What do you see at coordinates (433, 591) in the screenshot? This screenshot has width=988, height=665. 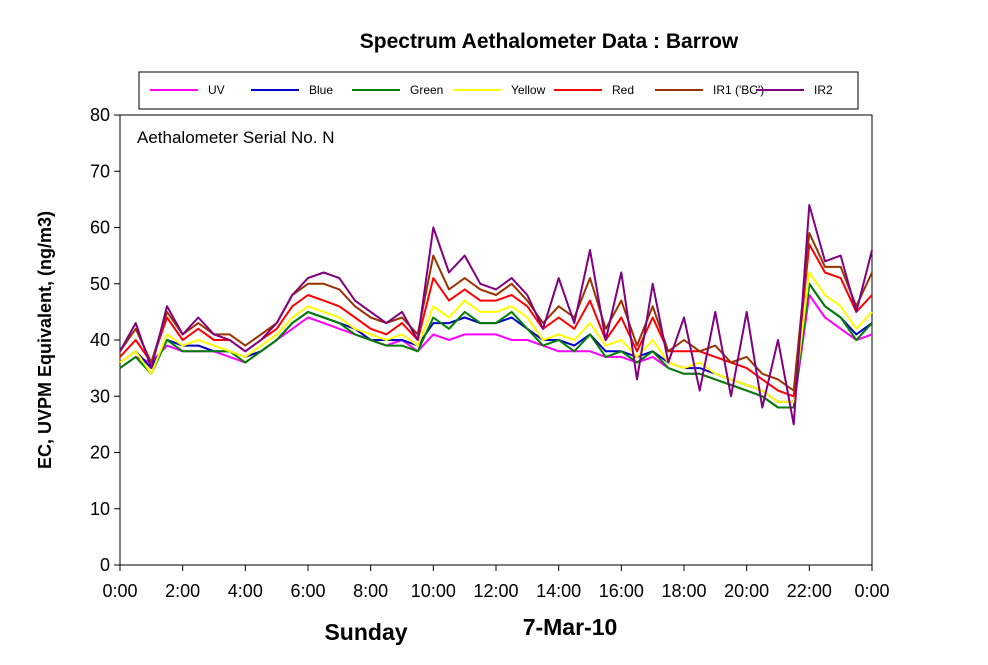 I see `x-tick-label: 10:00` at bounding box center [433, 591].